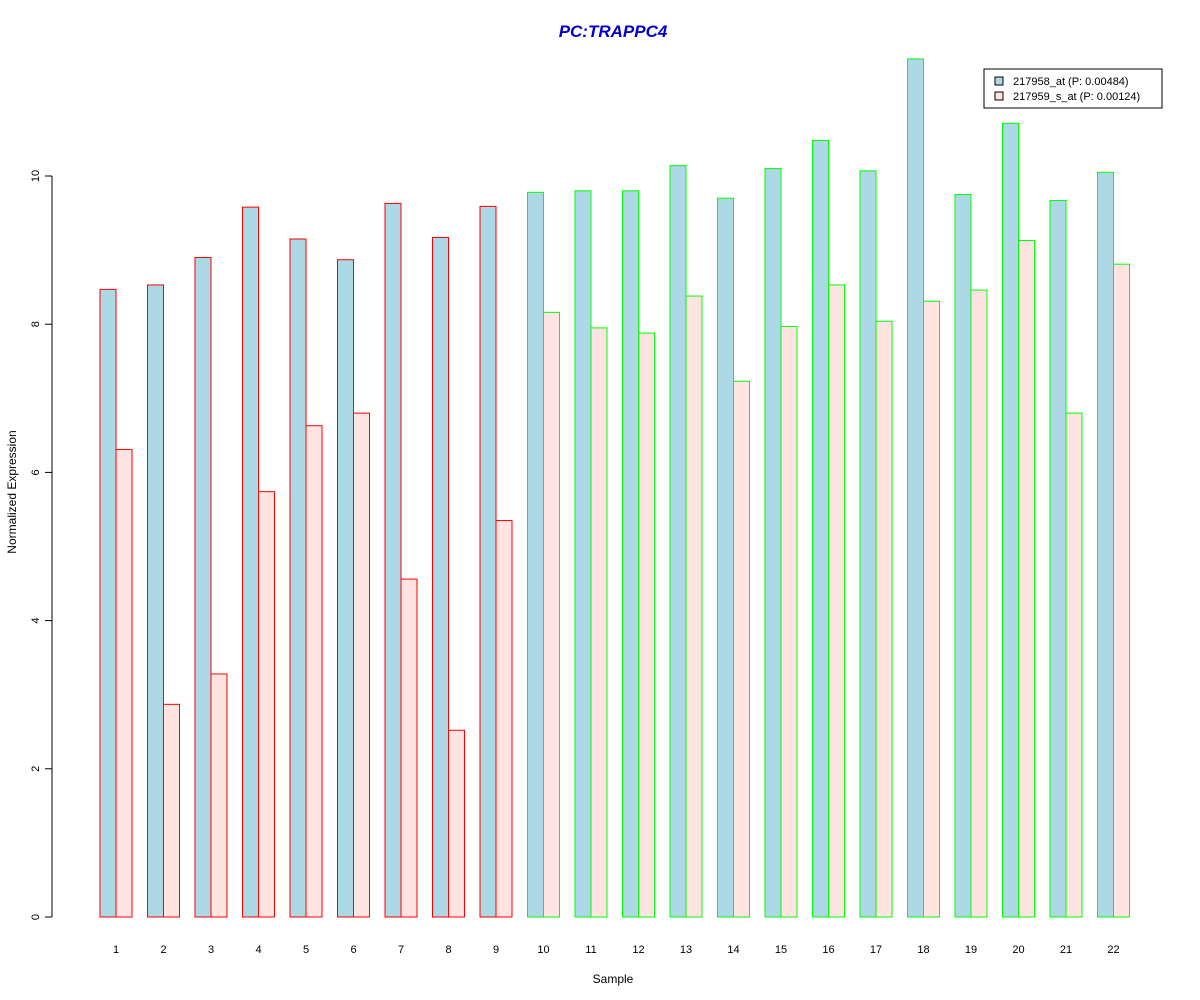 Image resolution: width=1200 pixels, height=1000 pixels. I want to click on x-tick-label: 2, so click(163, 950).